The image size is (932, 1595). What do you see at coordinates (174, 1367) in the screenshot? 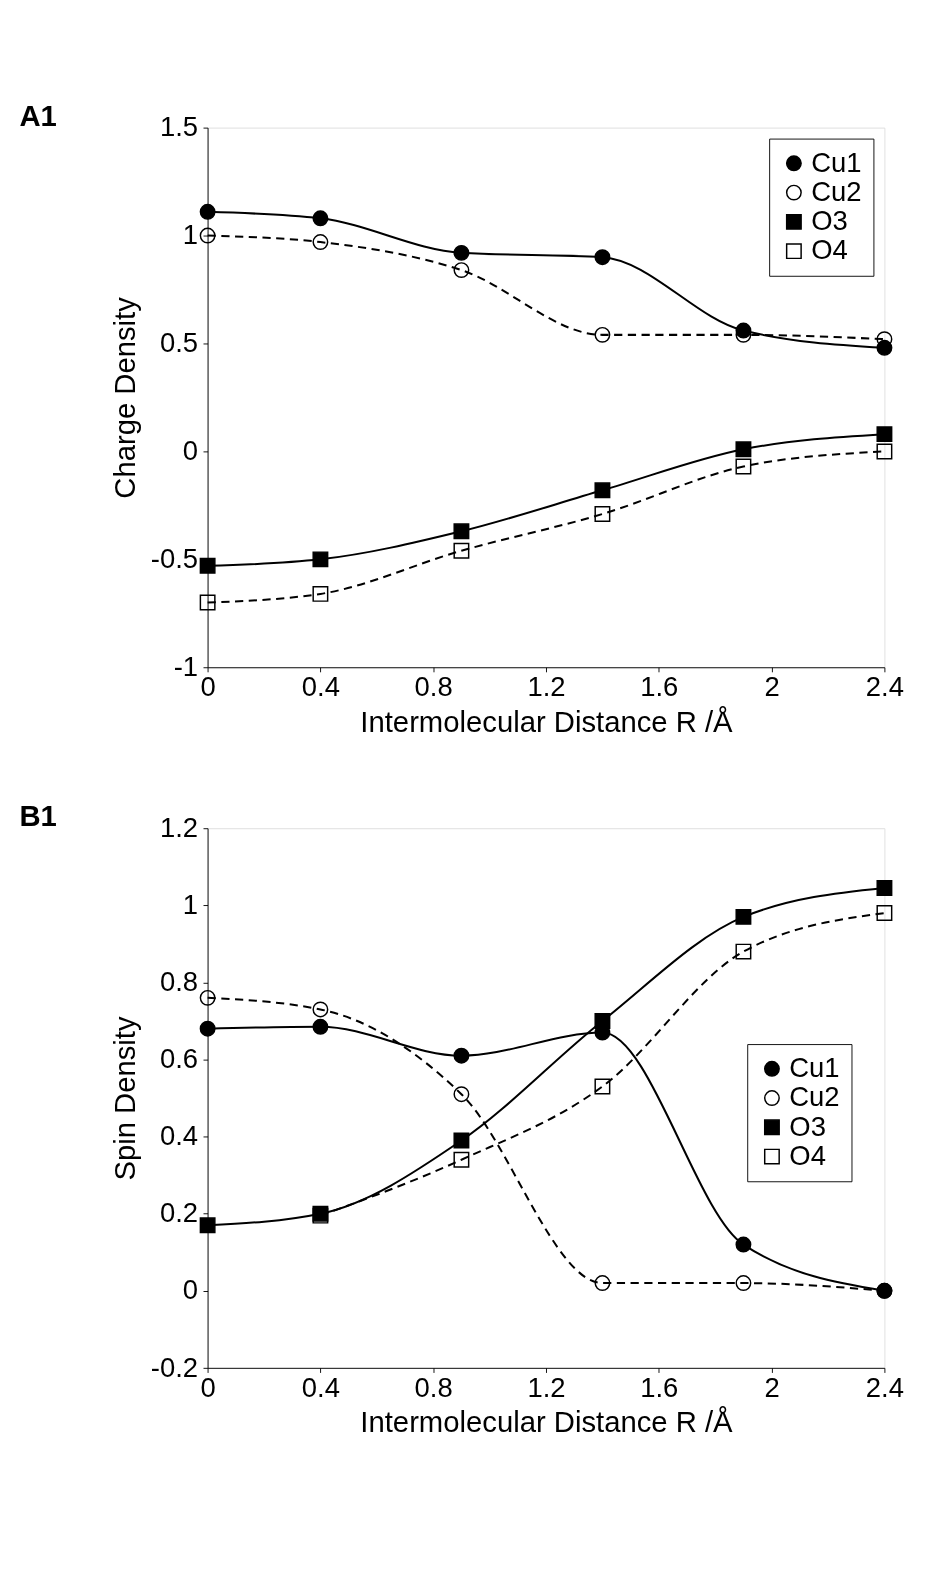
I see `y-tick-label: -0.2` at bounding box center [174, 1367].